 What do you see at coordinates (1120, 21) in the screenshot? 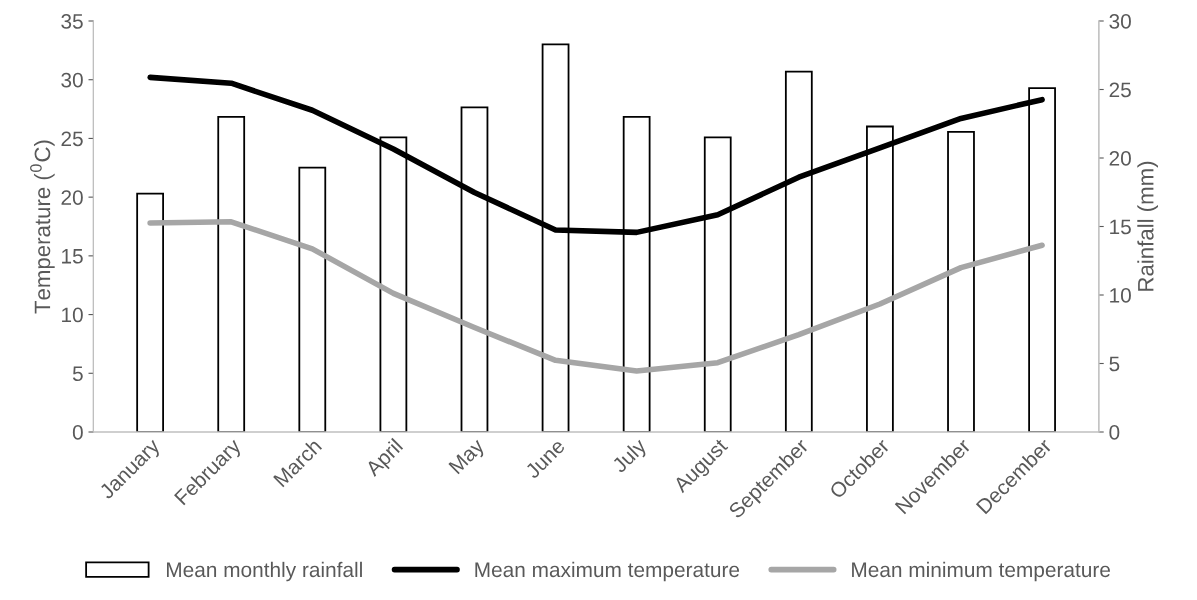
I see `y2-tick-label: 30` at bounding box center [1120, 21].